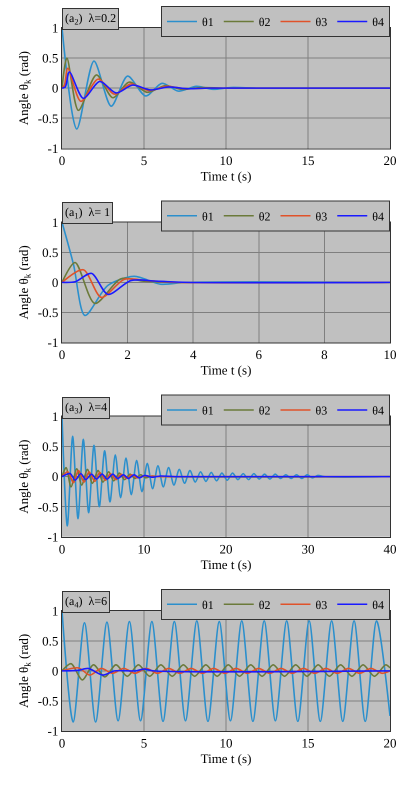  Describe the element at coordinates (86, 408) in the screenshot. I see `text: (a$_{3}$) λ=4` at that location.